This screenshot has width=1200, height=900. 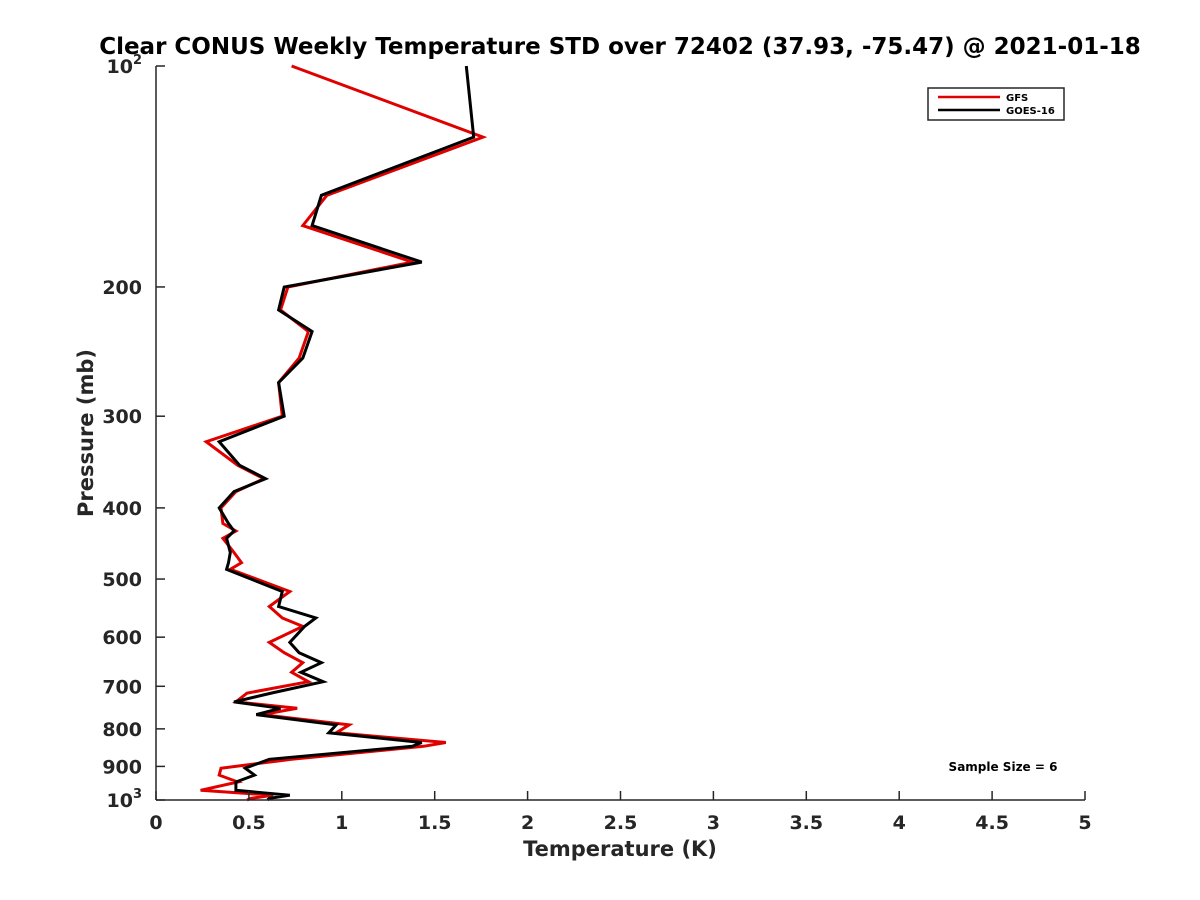 I want to click on x-tick-label: 5, so click(x=1084, y=823).